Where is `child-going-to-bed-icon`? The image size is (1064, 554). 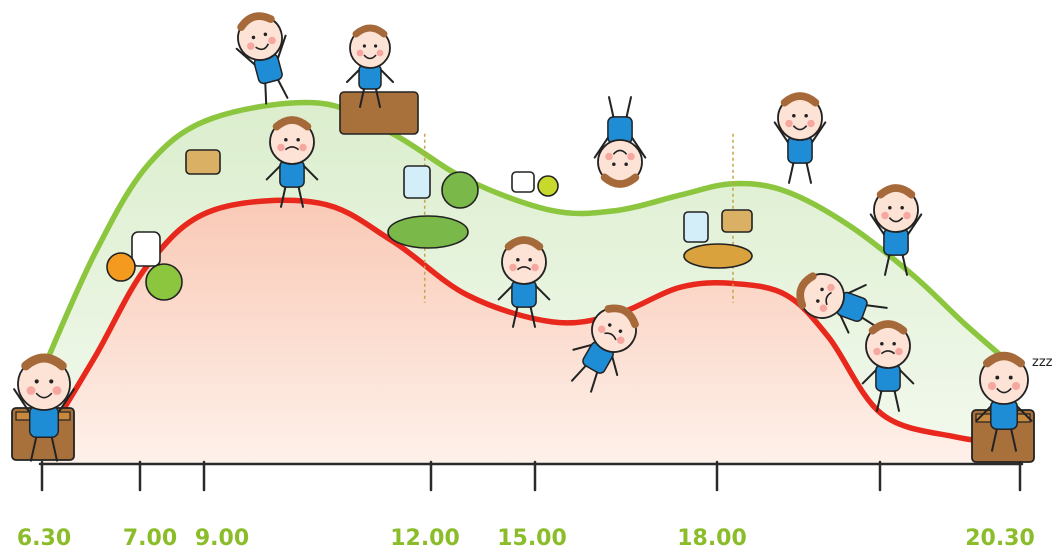 child-going-to-bed-icon is located at coordinates (1004, 401).